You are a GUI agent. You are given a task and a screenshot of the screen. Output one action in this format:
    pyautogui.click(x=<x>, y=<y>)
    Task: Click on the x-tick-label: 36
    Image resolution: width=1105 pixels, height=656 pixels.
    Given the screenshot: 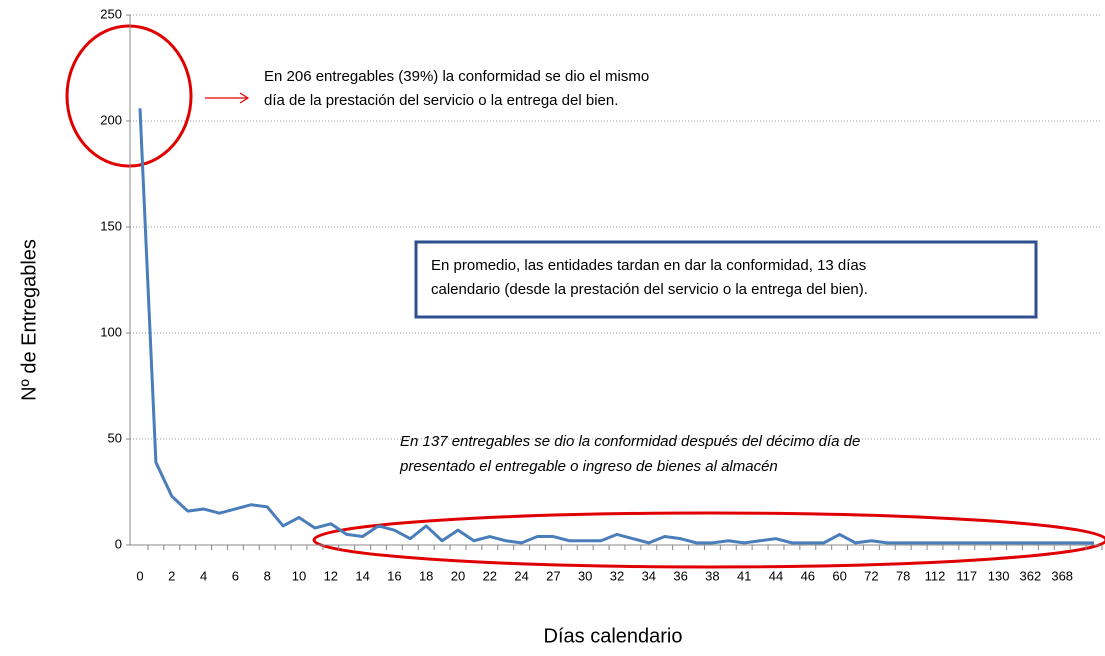 What is the action you would take?
    pyautogui.click(x=680, y=575)
    